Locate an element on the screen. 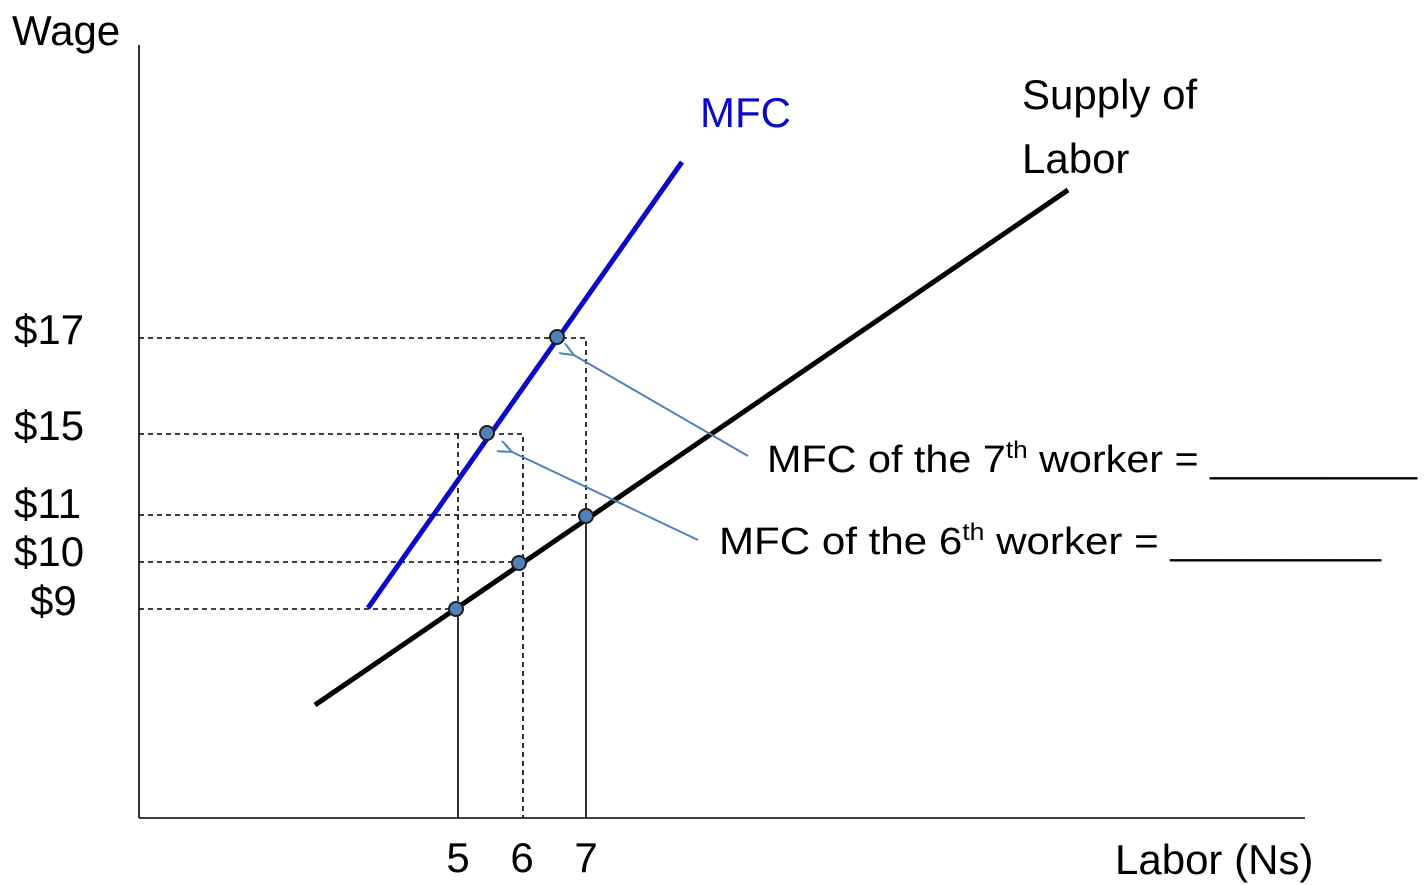 The image size is (1425, 885). x-axis-label: Labor (Ns) is located at coordinates (1214, 859).